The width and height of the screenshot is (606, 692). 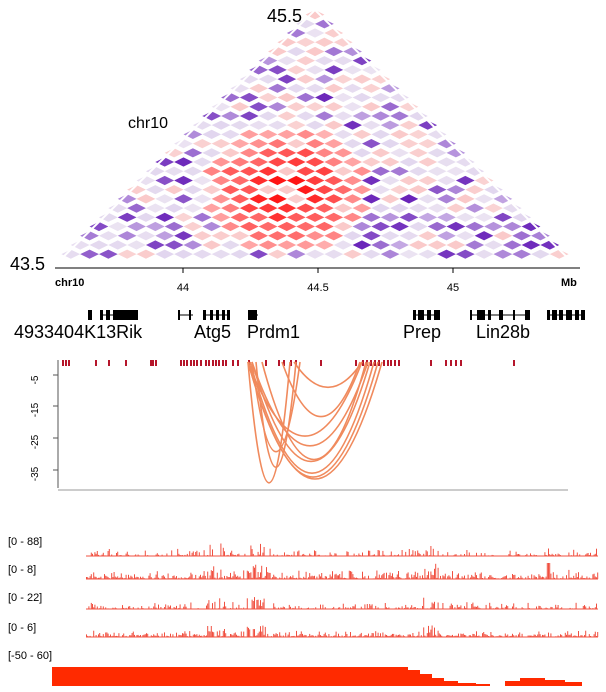 I want to click on chromatin-loop-arc, so click(x=269, y=422).